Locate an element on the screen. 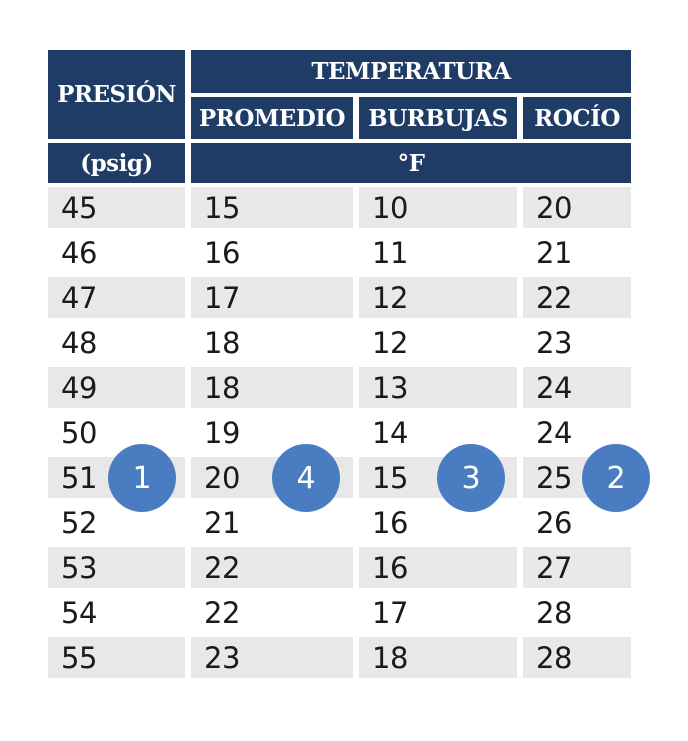 This screenshot has width=688, height=741. table-row: 46 16 11 21 is located at coordinates (339, 252).